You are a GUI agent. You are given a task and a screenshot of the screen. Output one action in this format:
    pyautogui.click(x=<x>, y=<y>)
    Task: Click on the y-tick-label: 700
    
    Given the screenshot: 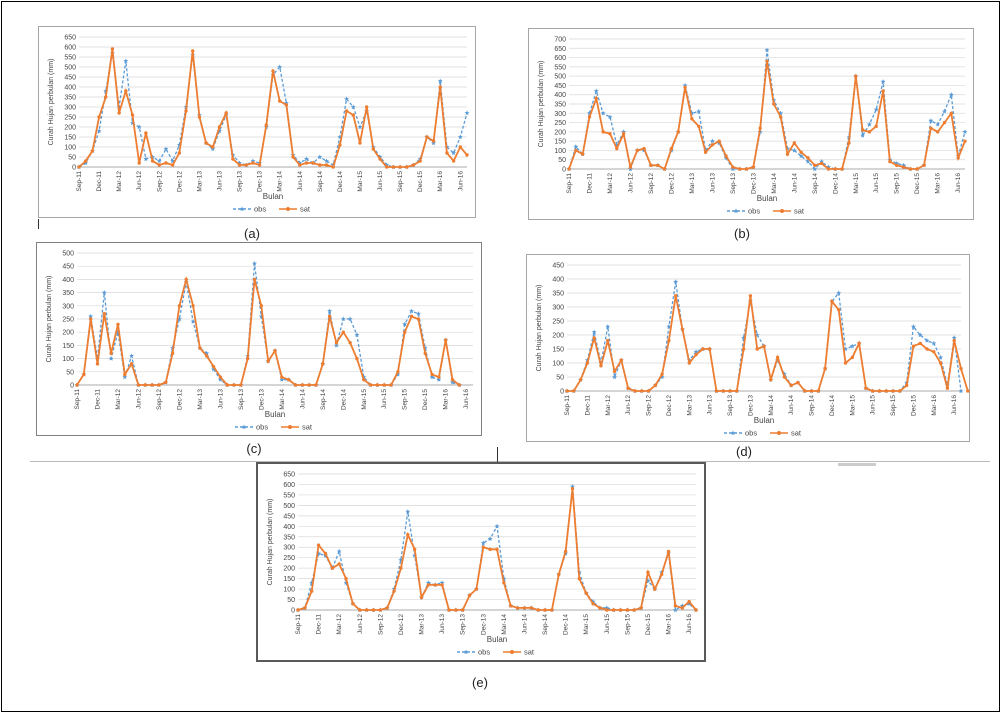 What is the action you would take?
    pyautogui.click(x=560, y=40)
    